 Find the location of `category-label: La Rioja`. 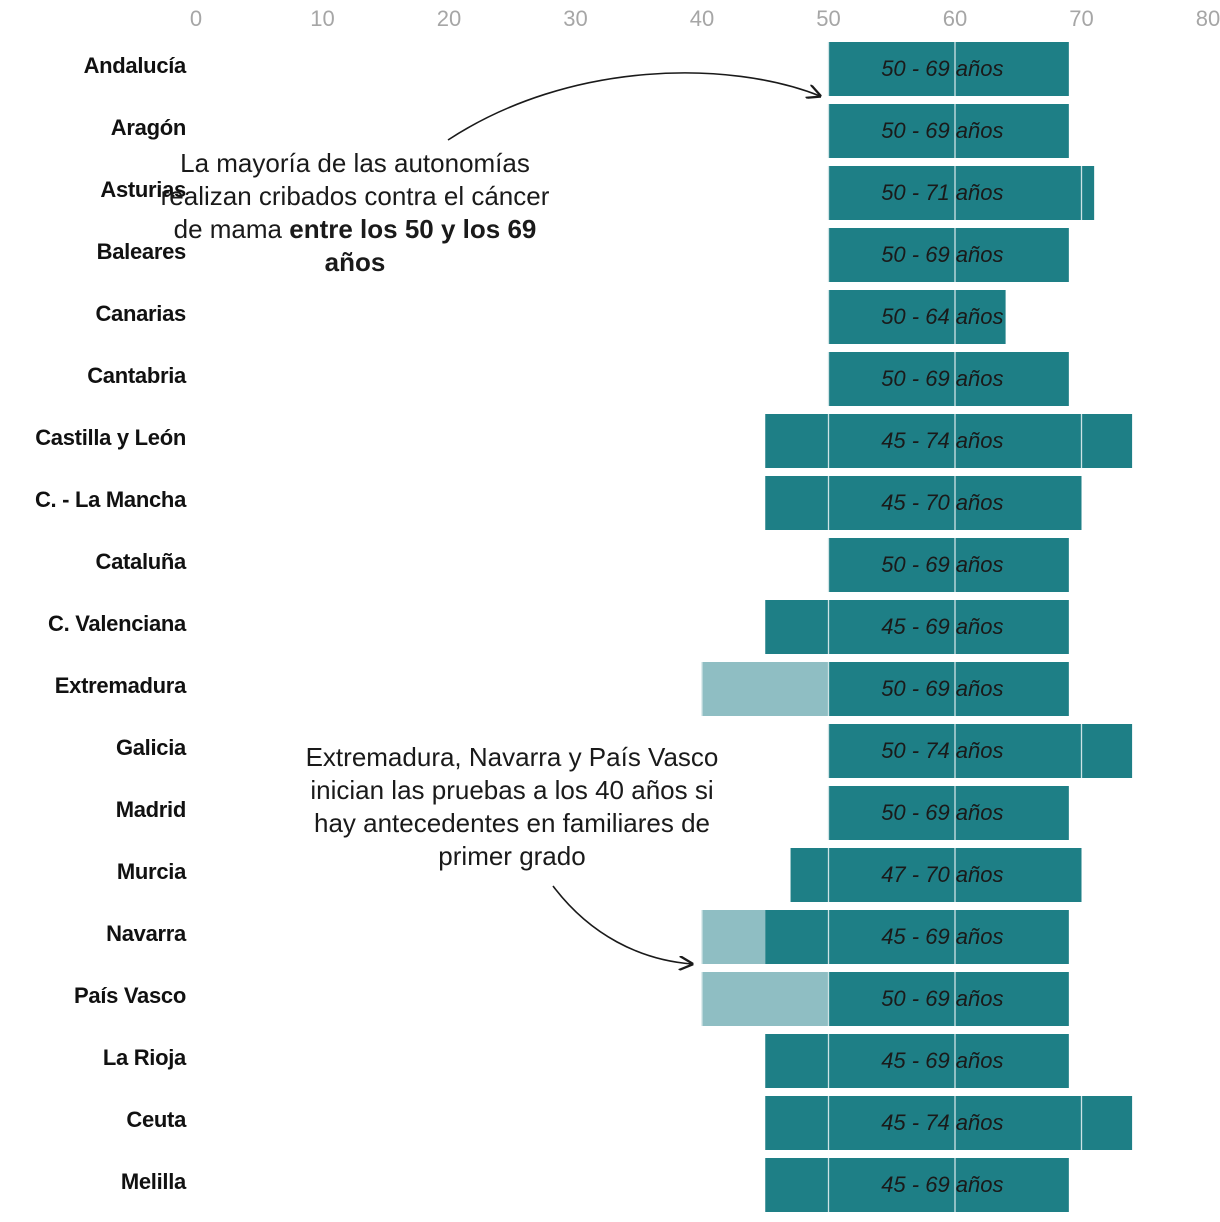

category-label: La Rioja is located at coordinates (145, 1057).